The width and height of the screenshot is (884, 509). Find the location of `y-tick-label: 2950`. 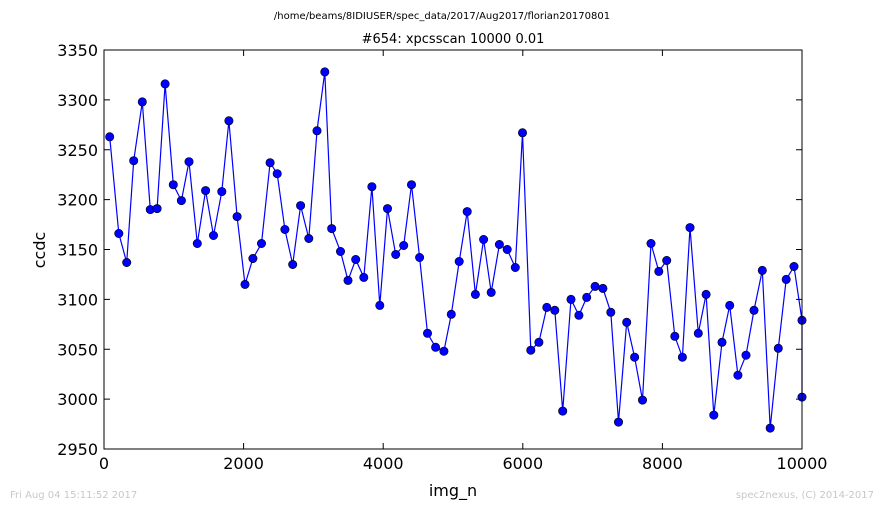

y-tick-label: 2950 is located at coordinates (77, 449).